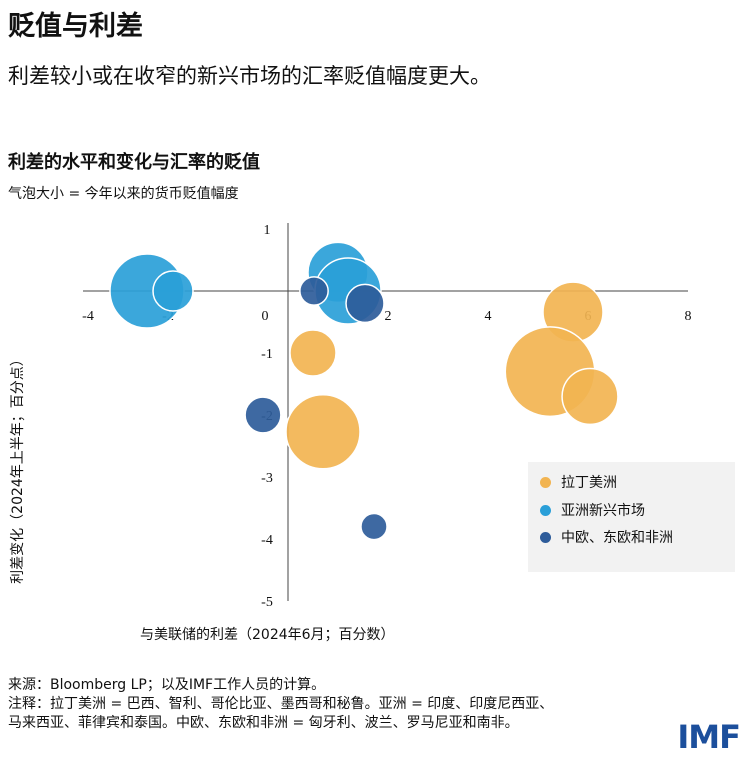 This screenshot has width=754, height=760. I want to click on note-line-2: 马来西亚、菲律宾和泰国。中欧、东欧和非洲 = 匈牙利、波兰、罗马尼亚和南非。, so click(263, 723).